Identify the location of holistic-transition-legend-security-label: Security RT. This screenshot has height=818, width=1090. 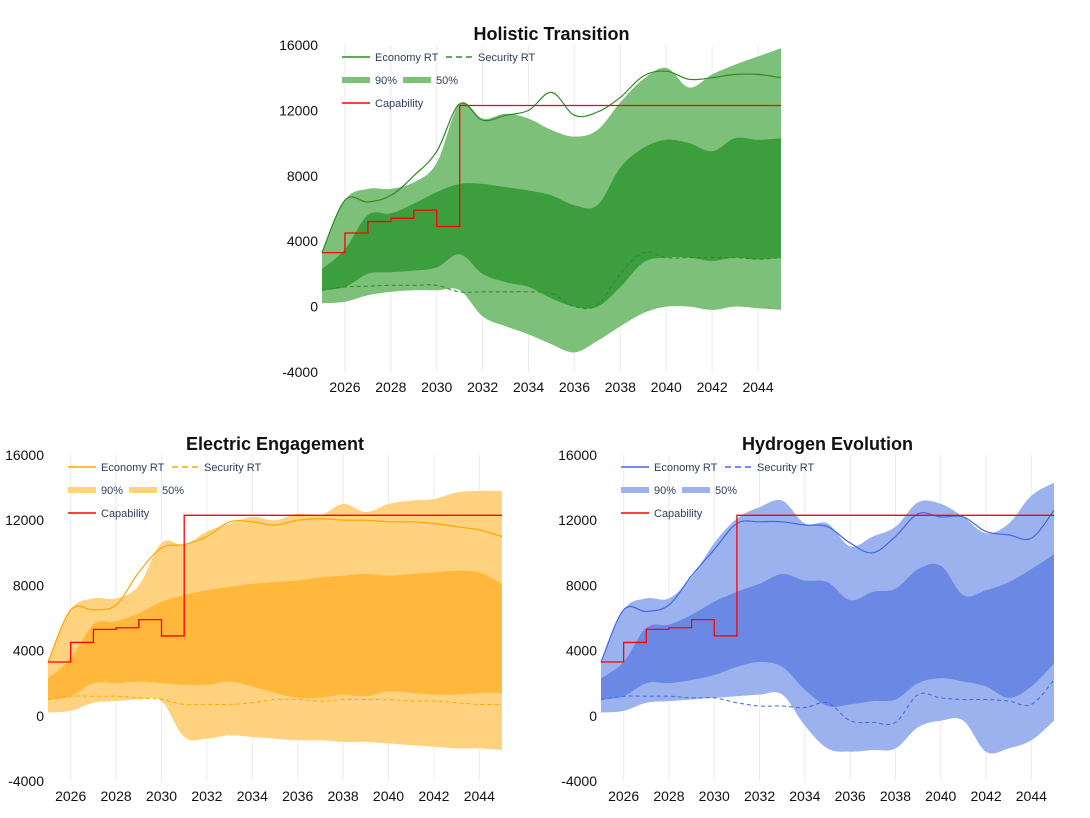
(507, 58).